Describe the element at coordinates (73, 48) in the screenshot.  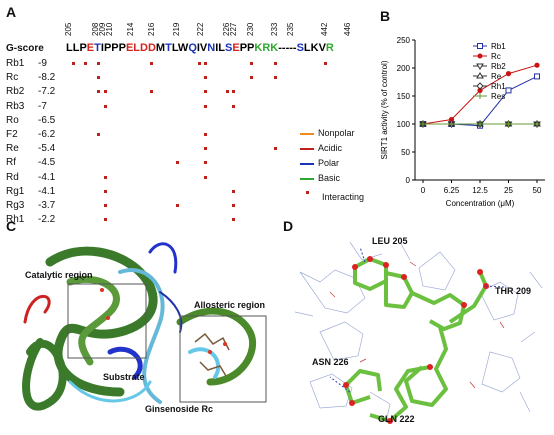
I see `sequence-segment: LL` at that location.